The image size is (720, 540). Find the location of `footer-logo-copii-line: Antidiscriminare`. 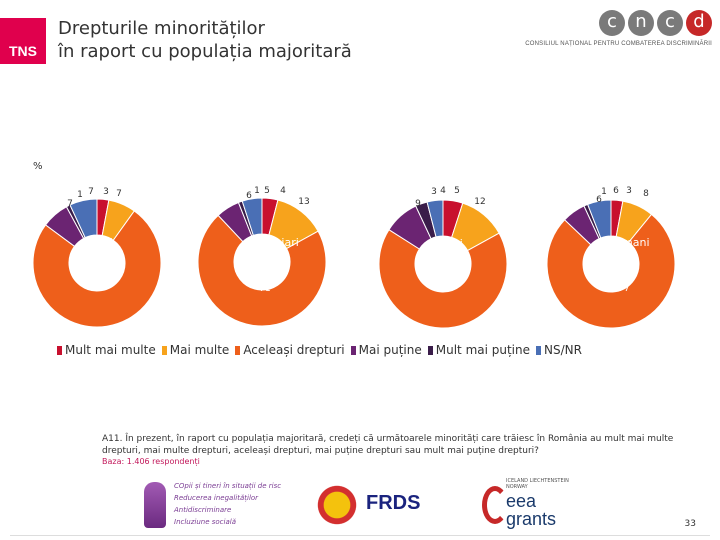

footer-logo-copii-line: Antidiscriminare is located at coordinates (203, 510).